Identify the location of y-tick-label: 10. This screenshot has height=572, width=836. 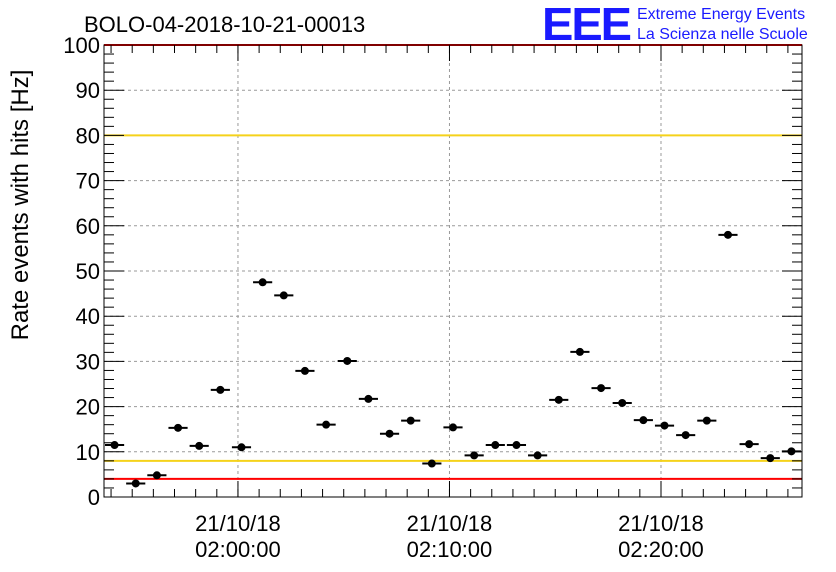
(88, 452).